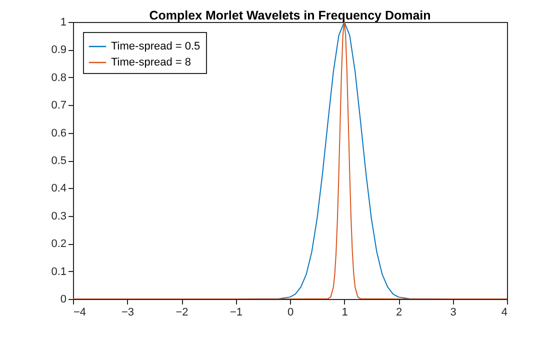  Describe the element at coordinates (182, 312) in the screenshot. I see `x-tick-label: −2` at that location.